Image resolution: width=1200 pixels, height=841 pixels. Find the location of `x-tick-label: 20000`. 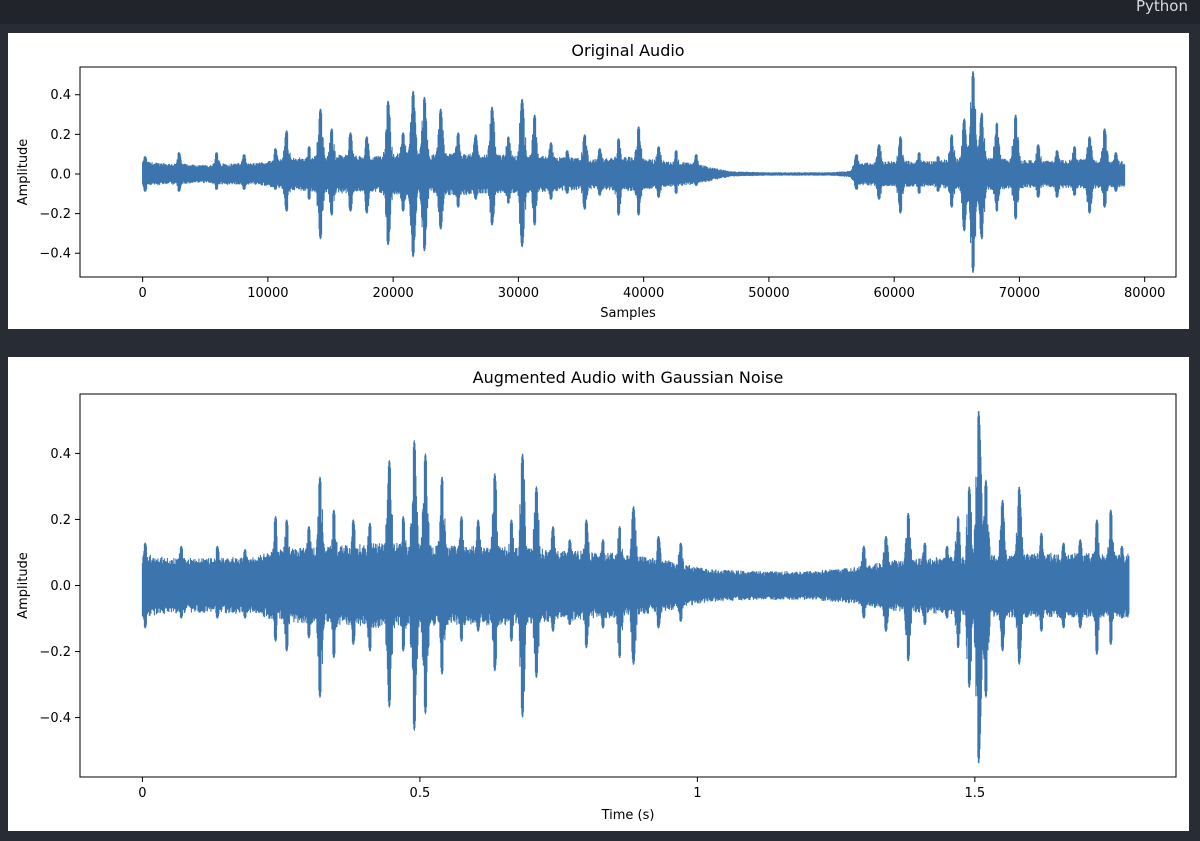

x-tick-label: 20000 is located at coordinates (392, 293).